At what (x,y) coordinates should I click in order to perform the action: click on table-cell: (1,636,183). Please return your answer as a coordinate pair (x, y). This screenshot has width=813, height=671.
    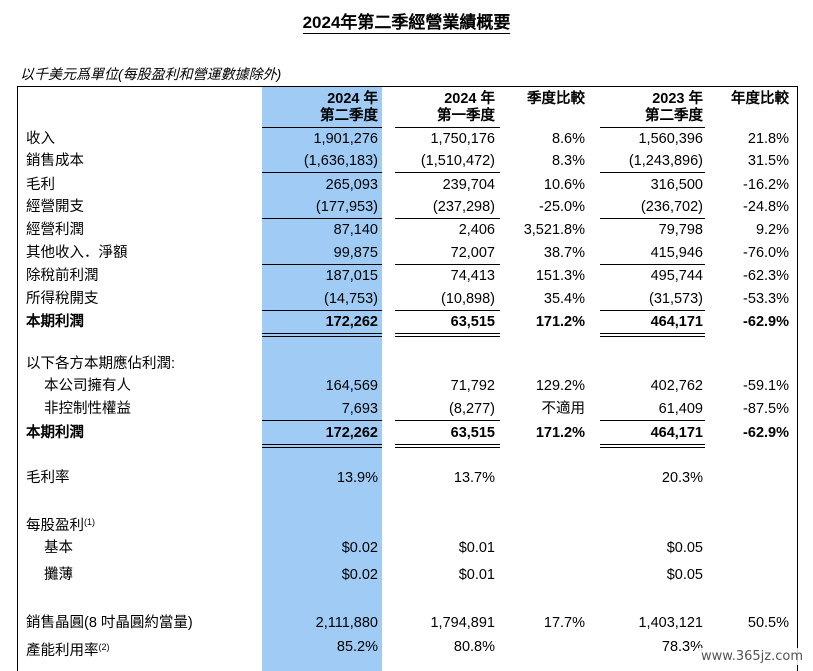
    Looking at the image, I should click on (340, 161).